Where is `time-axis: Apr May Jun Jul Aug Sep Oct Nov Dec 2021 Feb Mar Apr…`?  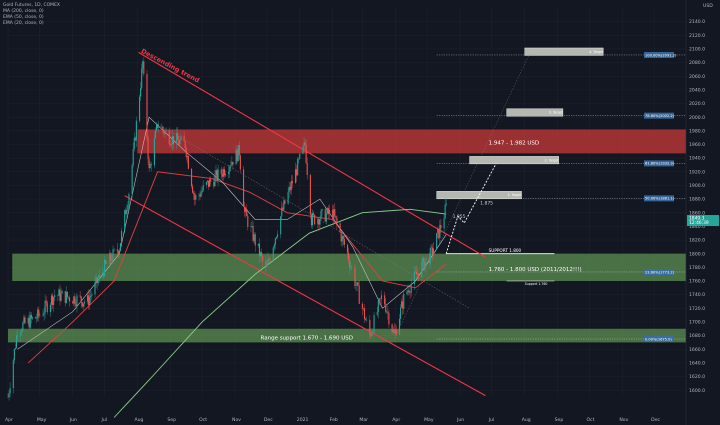 time-axis: Apr May Jun Jul Aug Sep Oct Nov Dec 2021 Feb Mar Apr… is located at coordinates (333, 420).